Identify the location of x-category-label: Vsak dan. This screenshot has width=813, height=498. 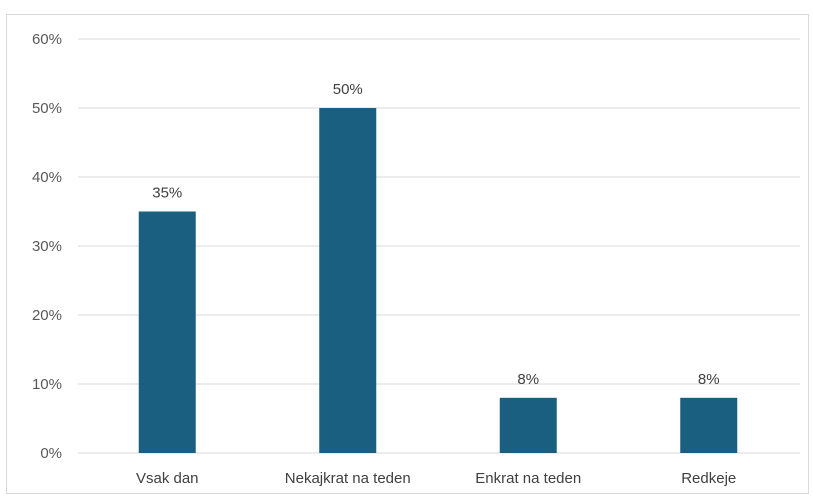
(167, 478).